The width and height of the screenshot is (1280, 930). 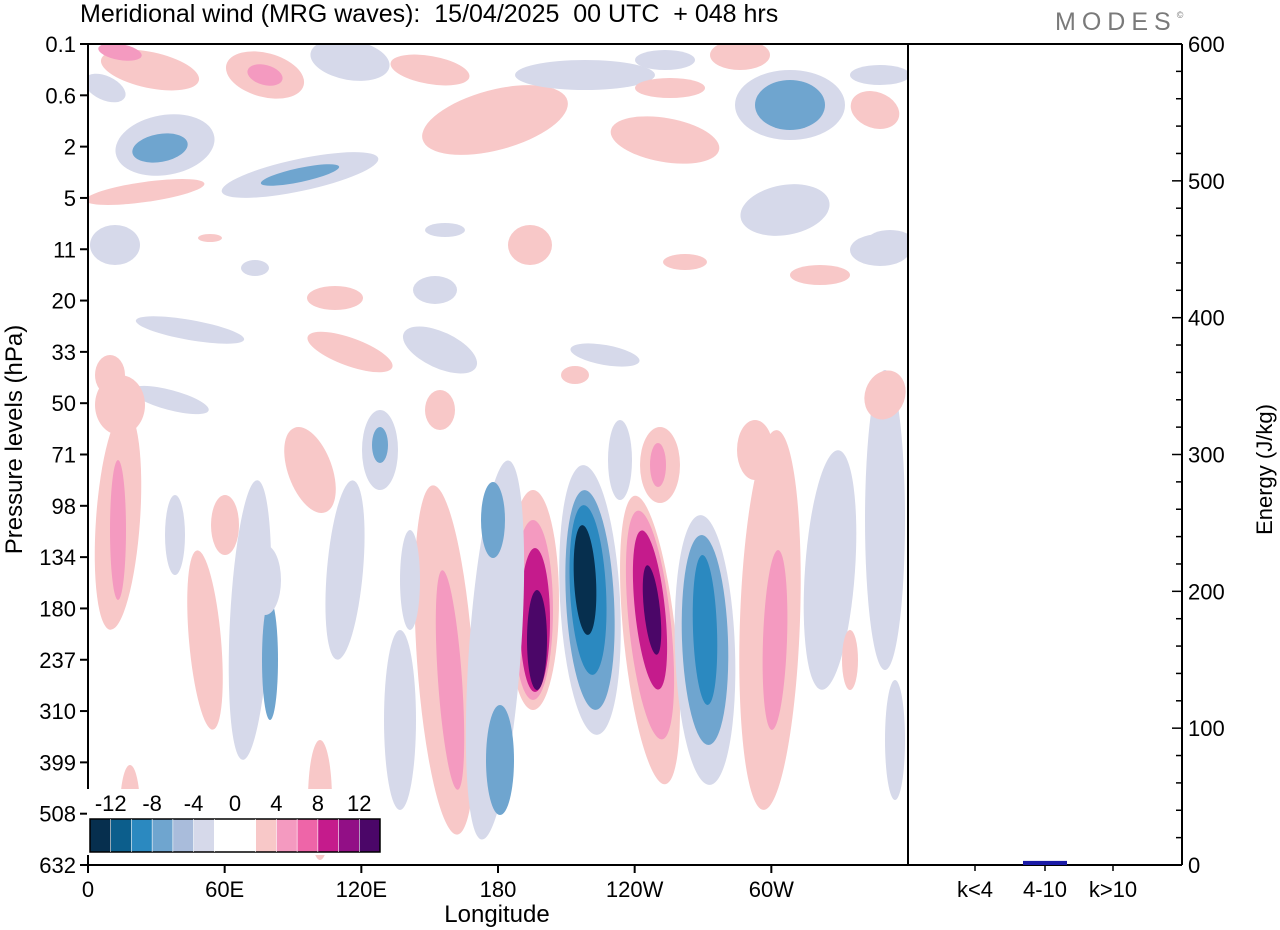 What do you see at coordinates (276, 803) in the screenshot?
I see `colorbar-label: 4` at bounding box center [276, 803].